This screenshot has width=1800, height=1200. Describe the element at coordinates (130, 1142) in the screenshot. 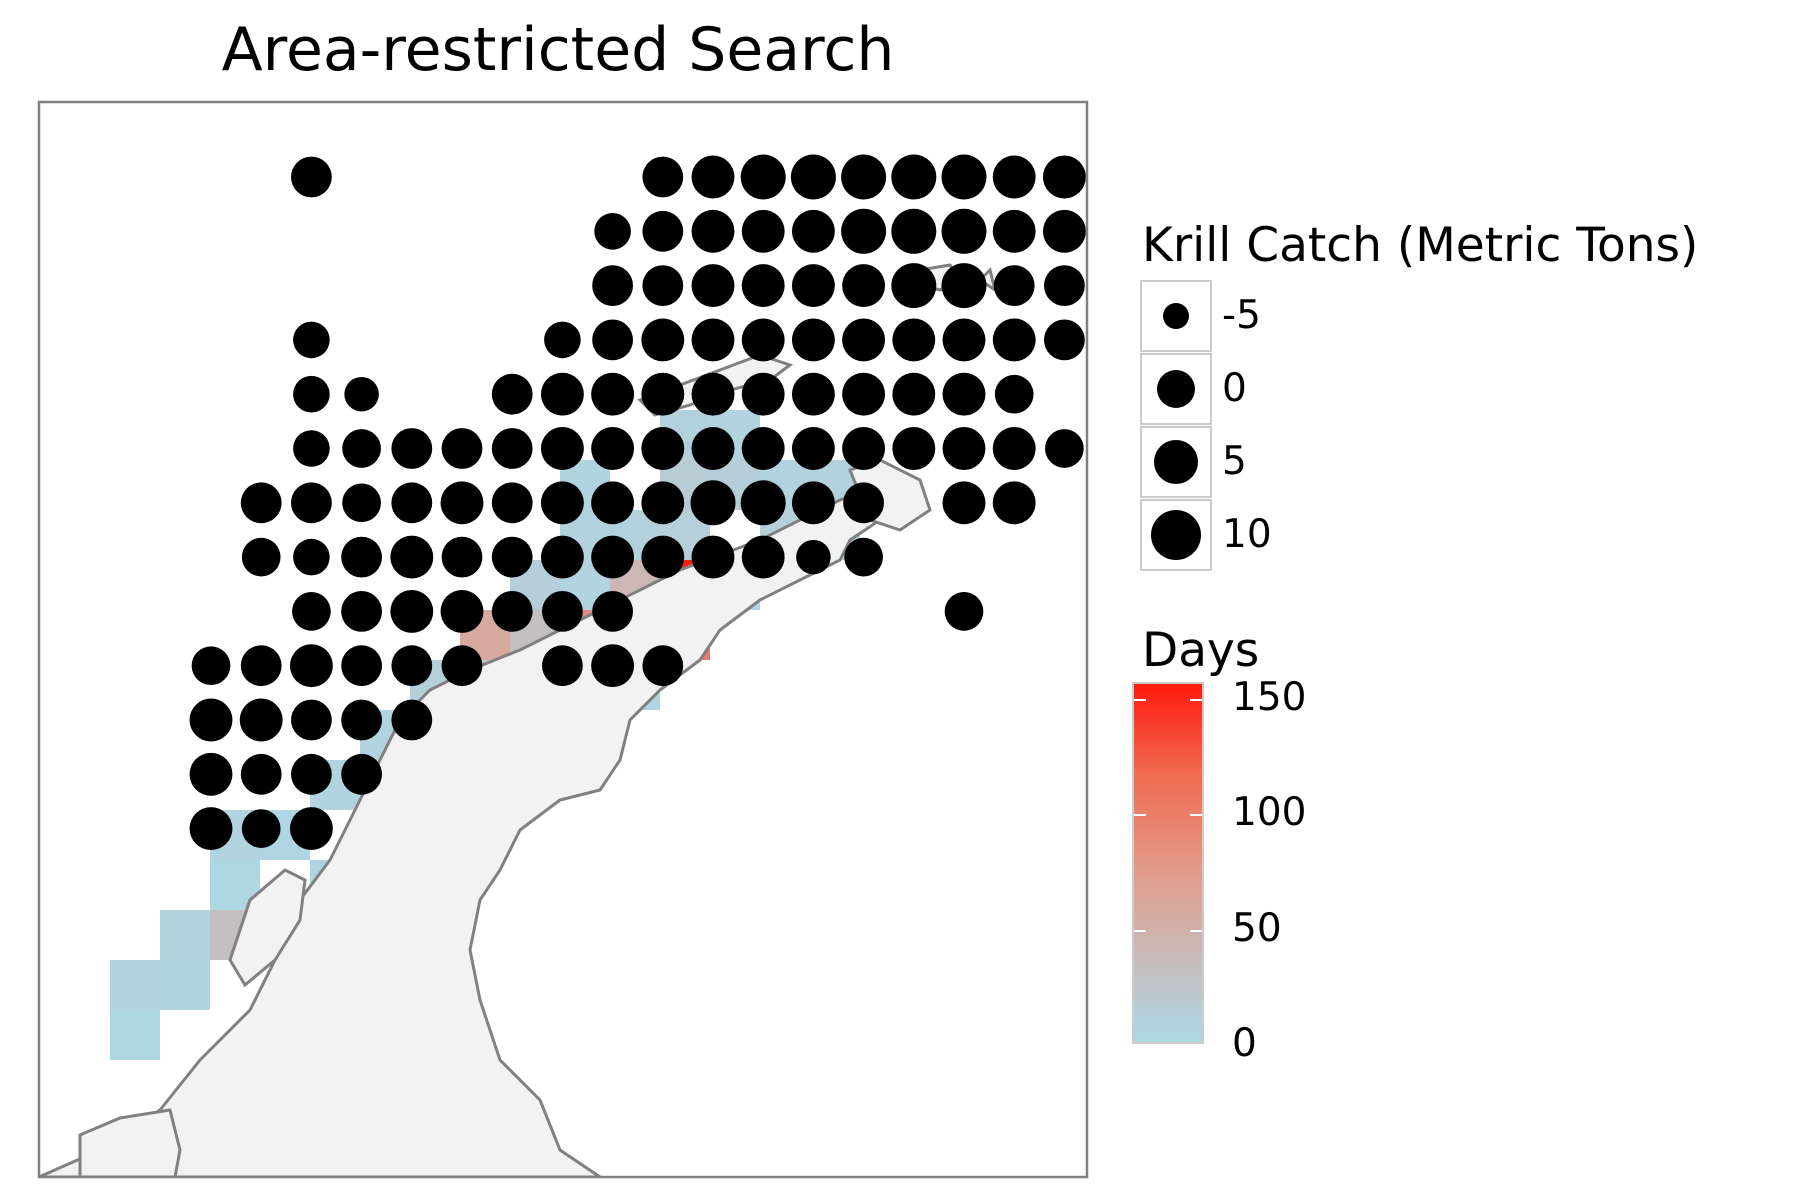

I see `coastline-island` at that location.